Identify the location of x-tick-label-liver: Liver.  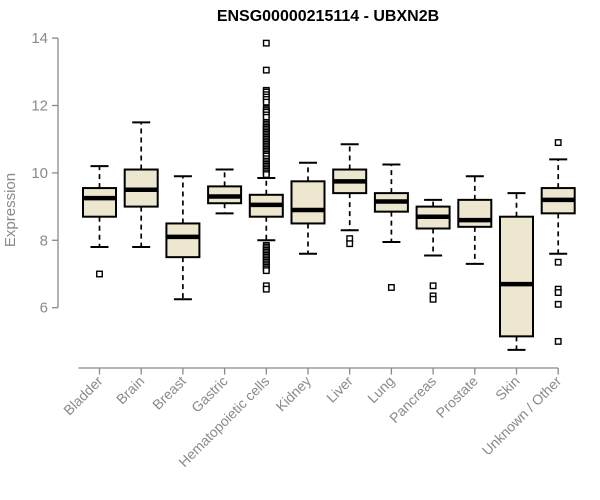
(339, 389).